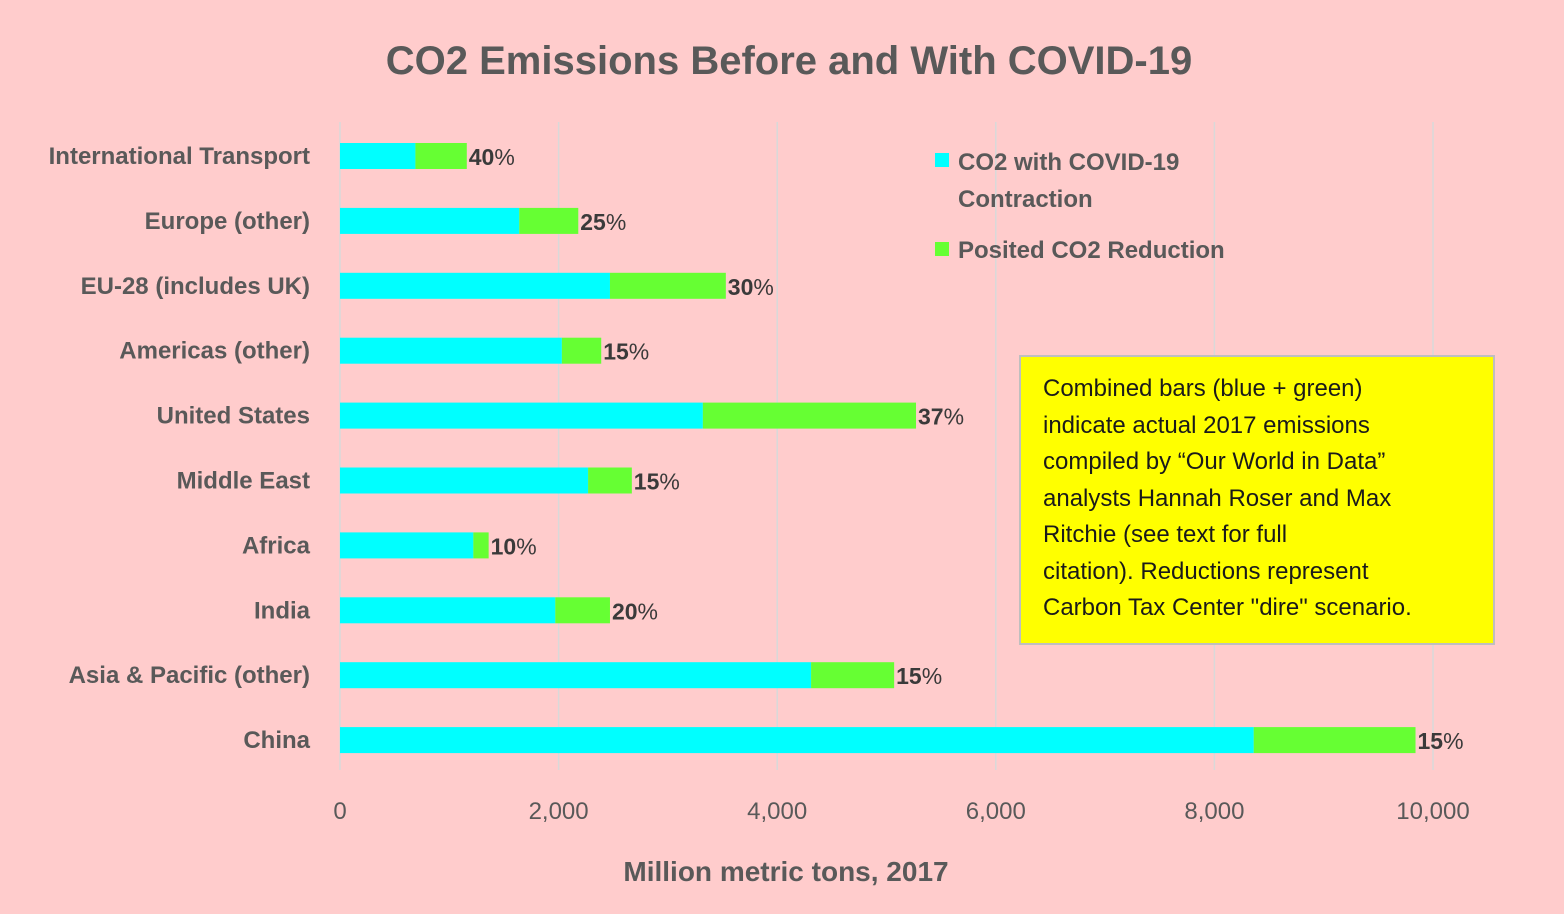 The width and height of the screenshot is (1564, 914). What do you see at coordinates (1206, 571) in the screenshot?
I see `annotation-line: citation). Reductions represent` at bounding box center [1206, 571].